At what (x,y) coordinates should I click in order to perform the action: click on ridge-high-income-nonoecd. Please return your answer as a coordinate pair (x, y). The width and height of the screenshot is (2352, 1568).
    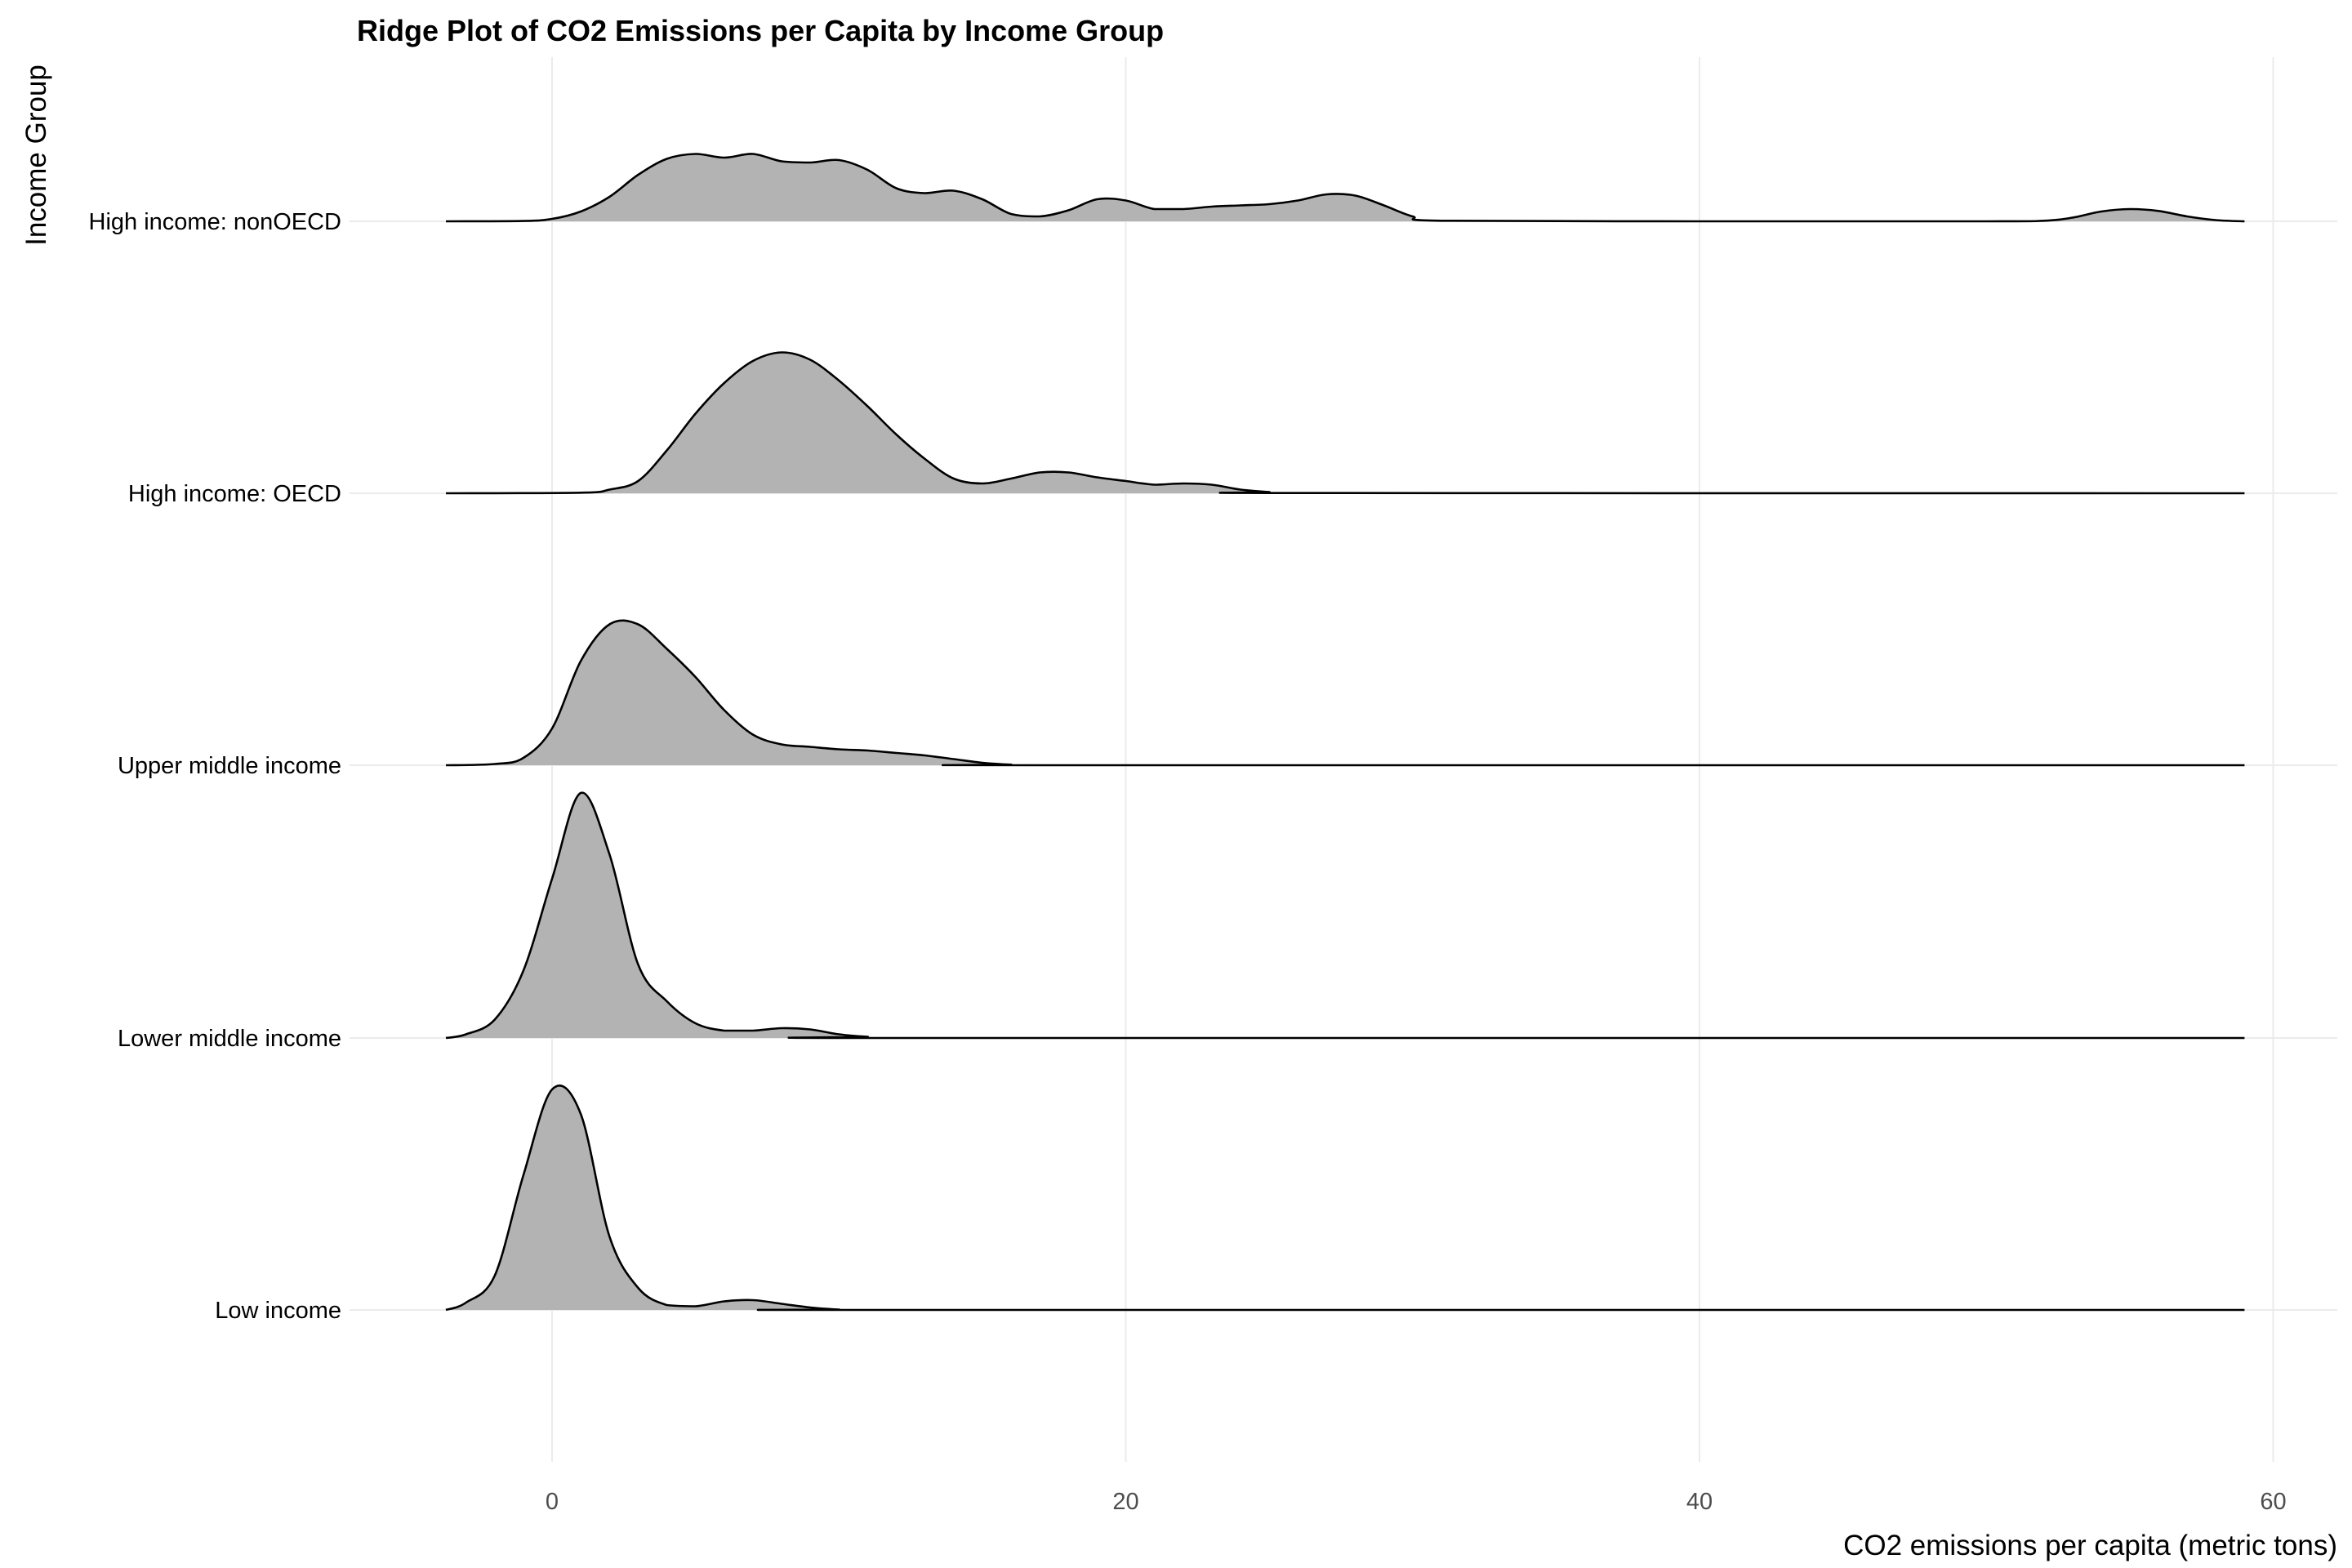
    Looking at the image, I should click on (1345, 188).